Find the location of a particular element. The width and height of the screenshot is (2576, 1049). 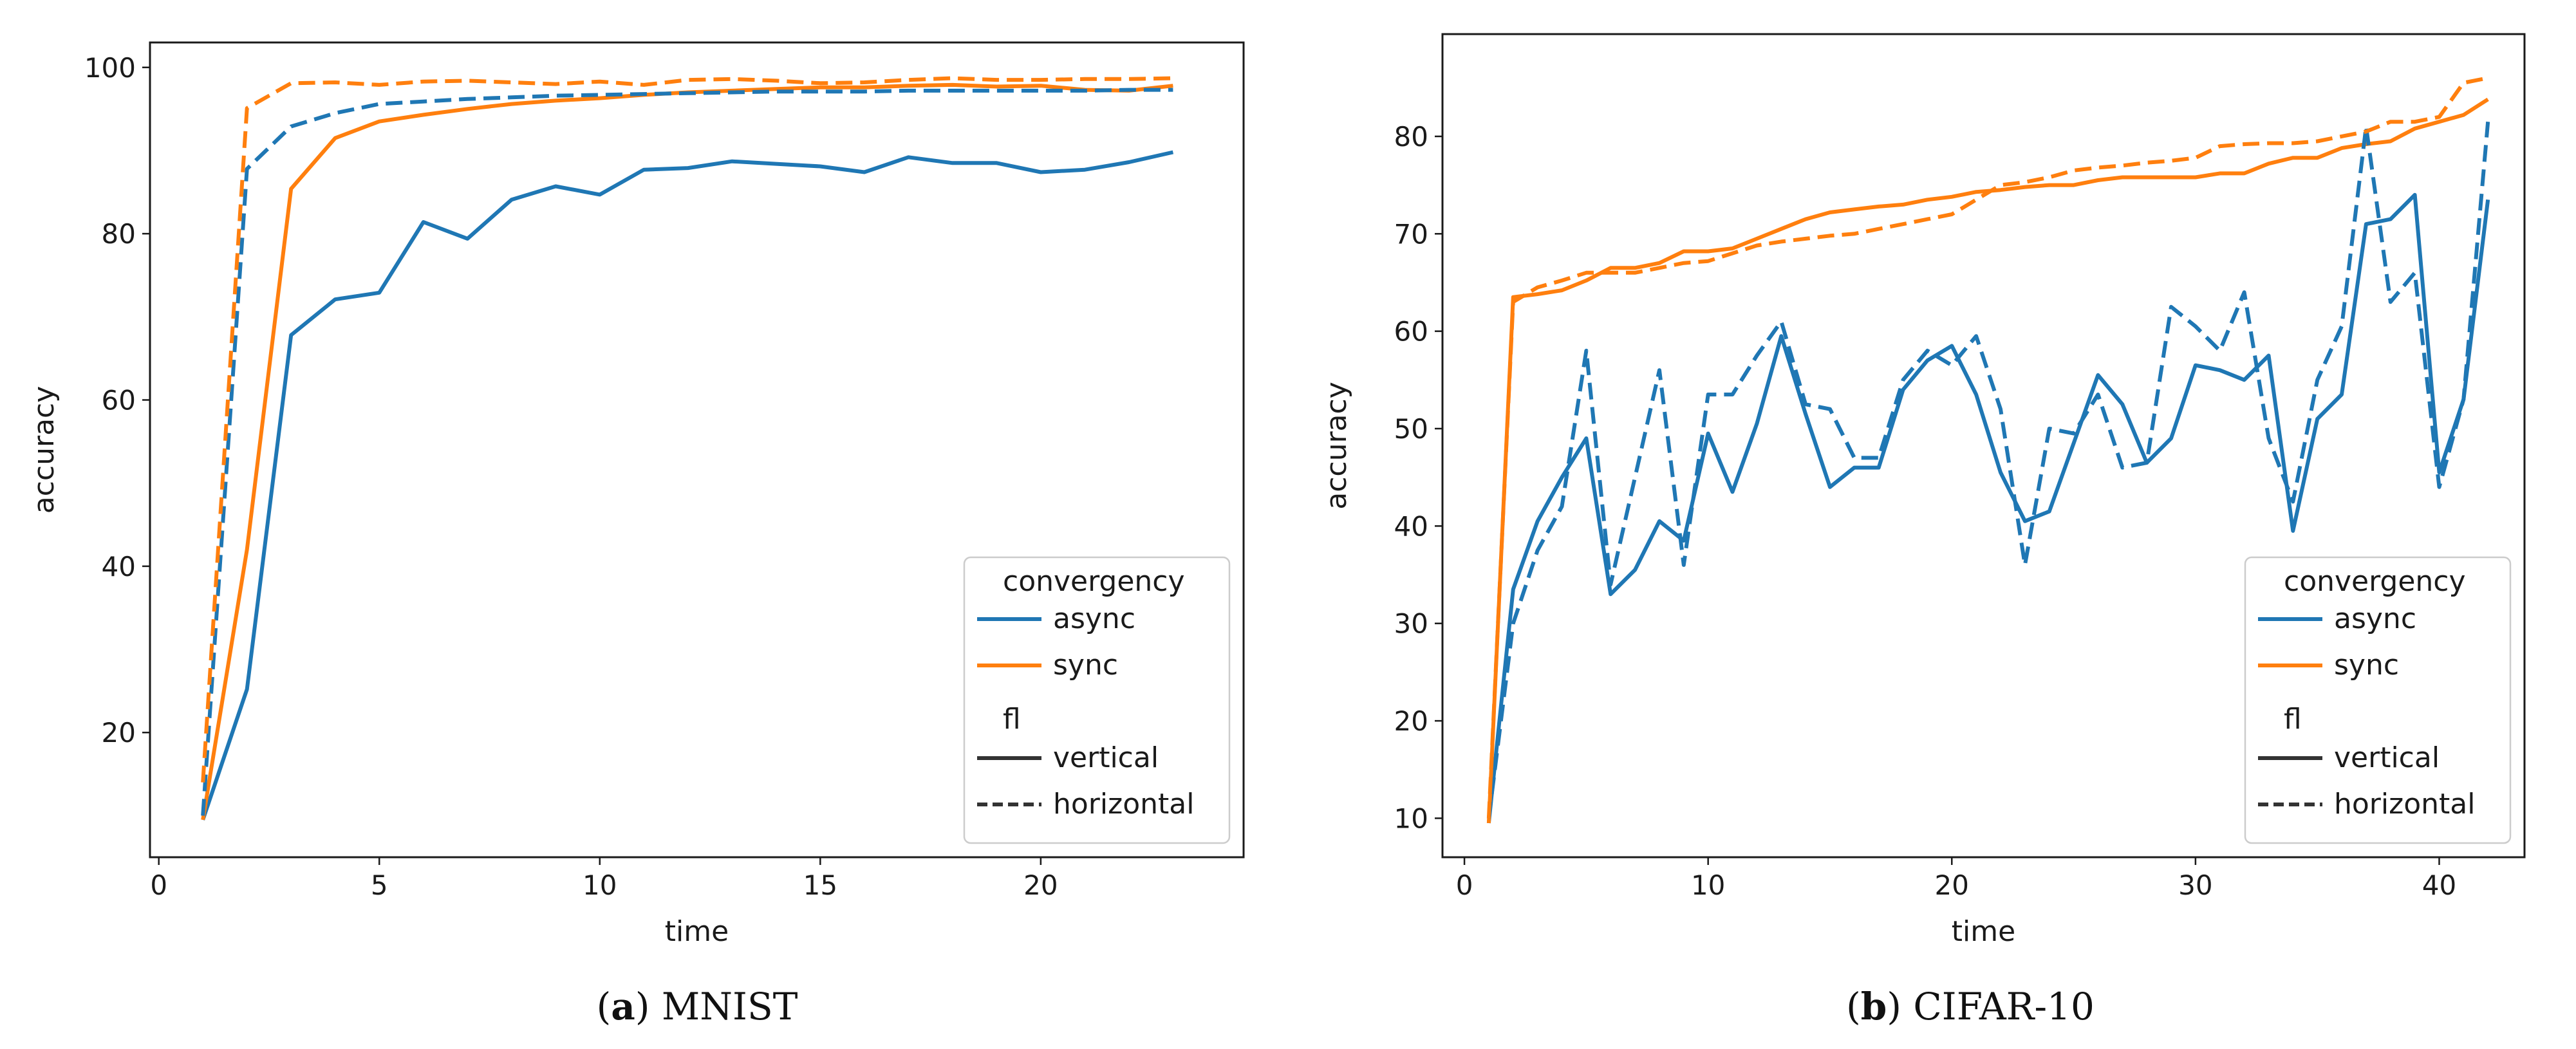

x-tick-label: 30 is located at coordinates (2195, 885).